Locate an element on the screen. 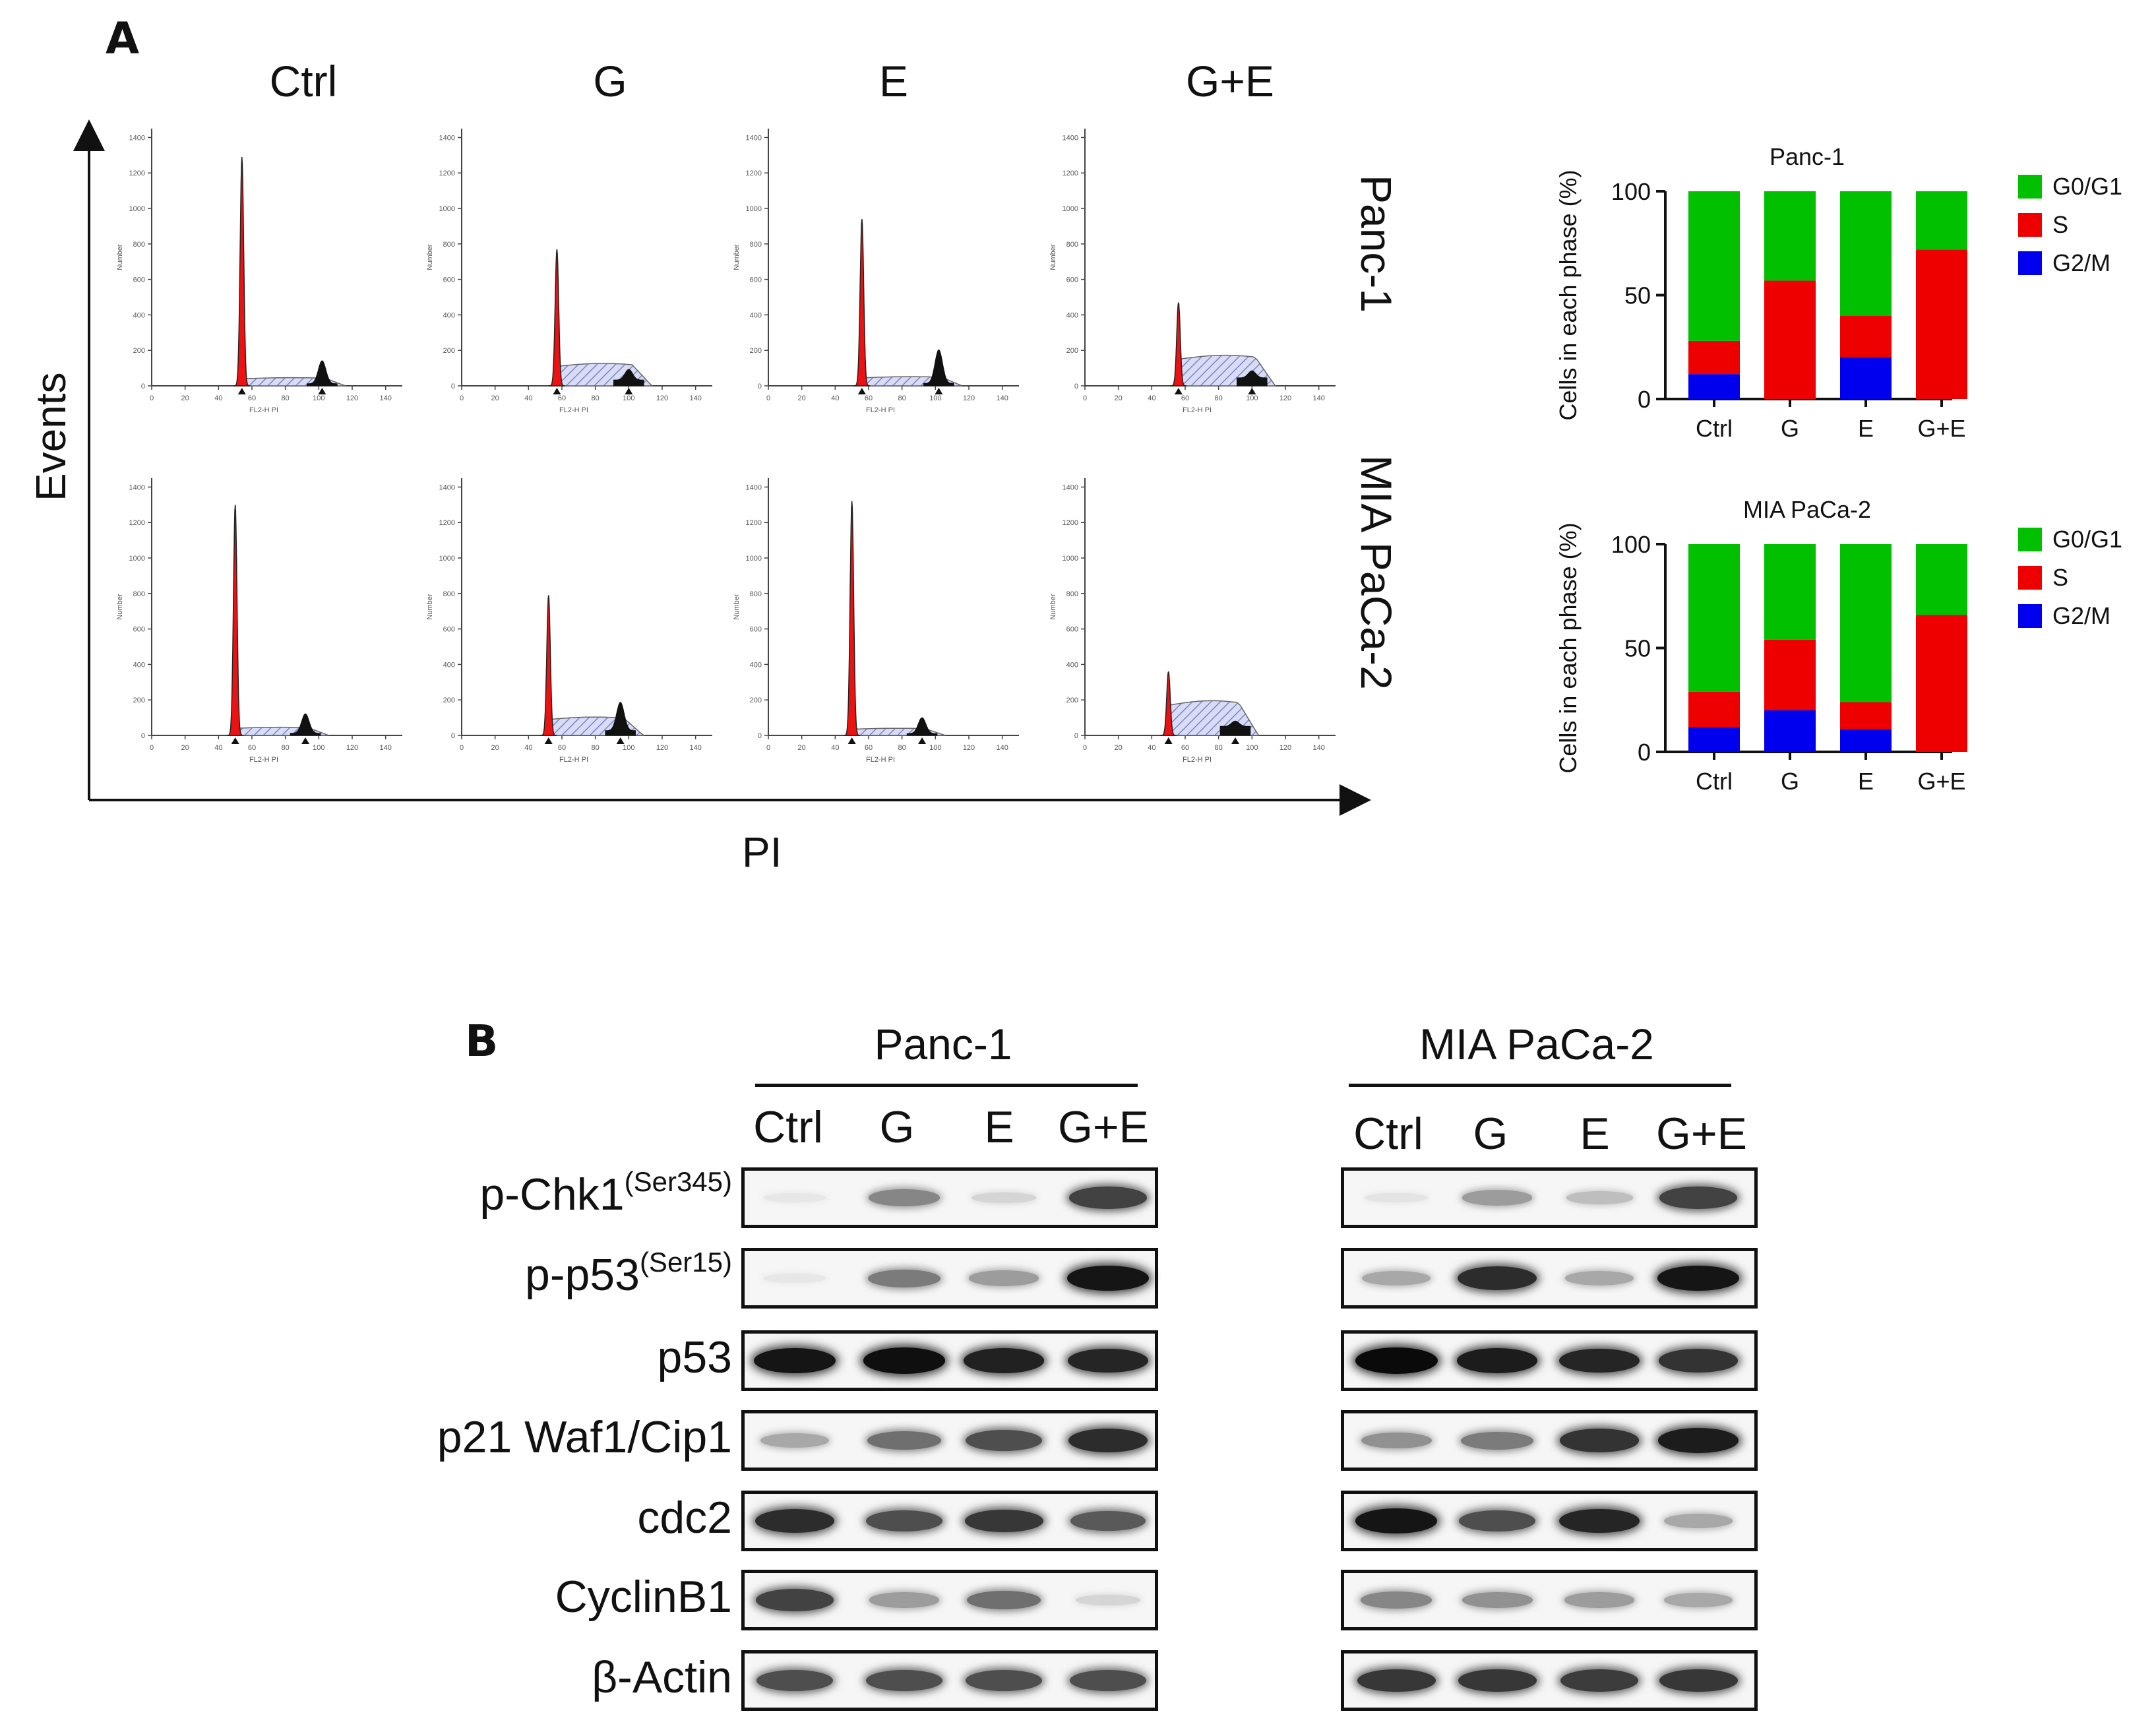 The width and height of the screenshot is (2156, 1730). hist-y-tick-label: 1000 is located at coordinates (1070, 209).